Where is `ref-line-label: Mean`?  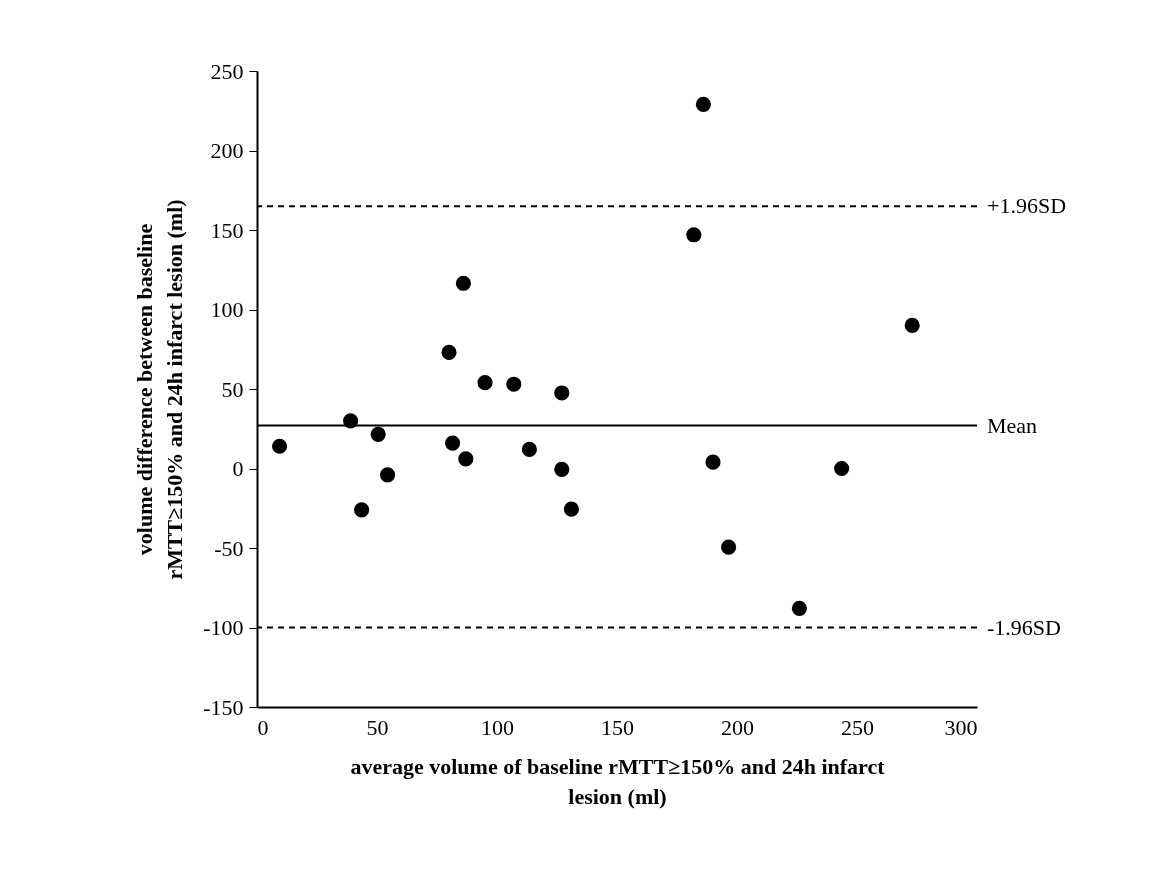 ref-line-label: Mean is located at coordinates (1012, 425).